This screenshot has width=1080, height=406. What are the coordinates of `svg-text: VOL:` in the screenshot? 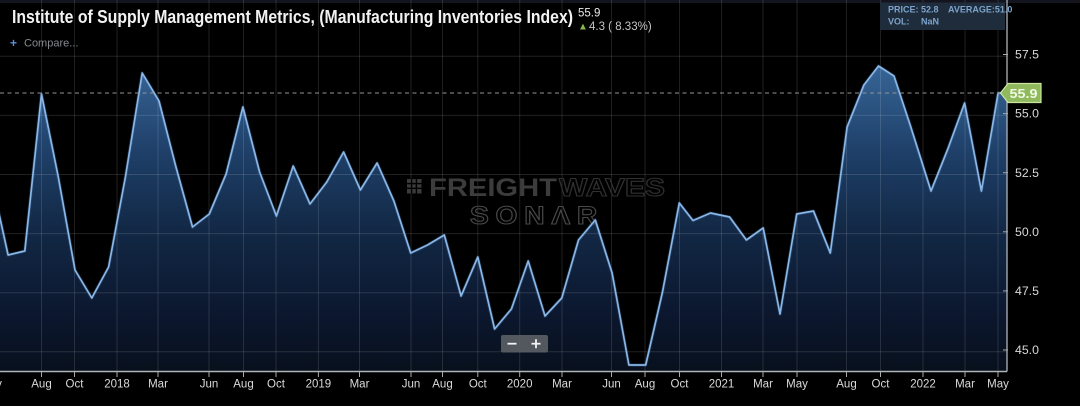 It's located at (899, 22).